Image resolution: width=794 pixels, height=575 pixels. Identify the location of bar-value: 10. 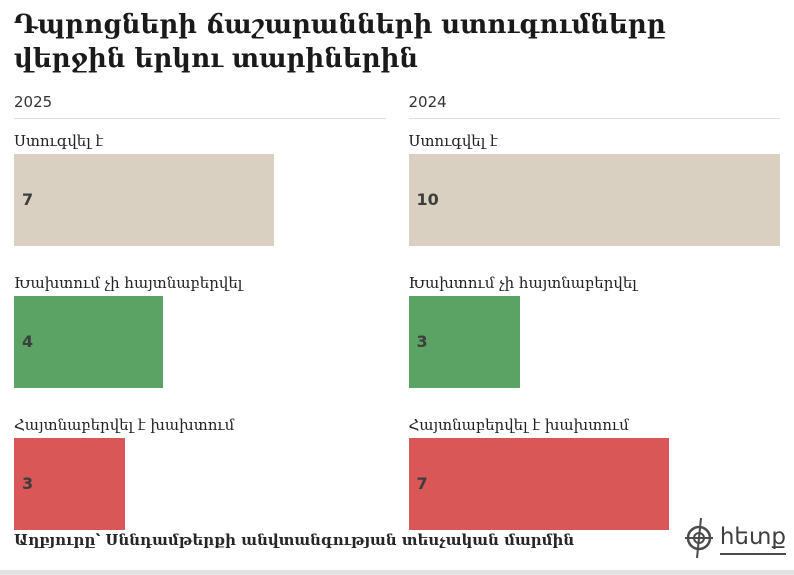
(427, 200).